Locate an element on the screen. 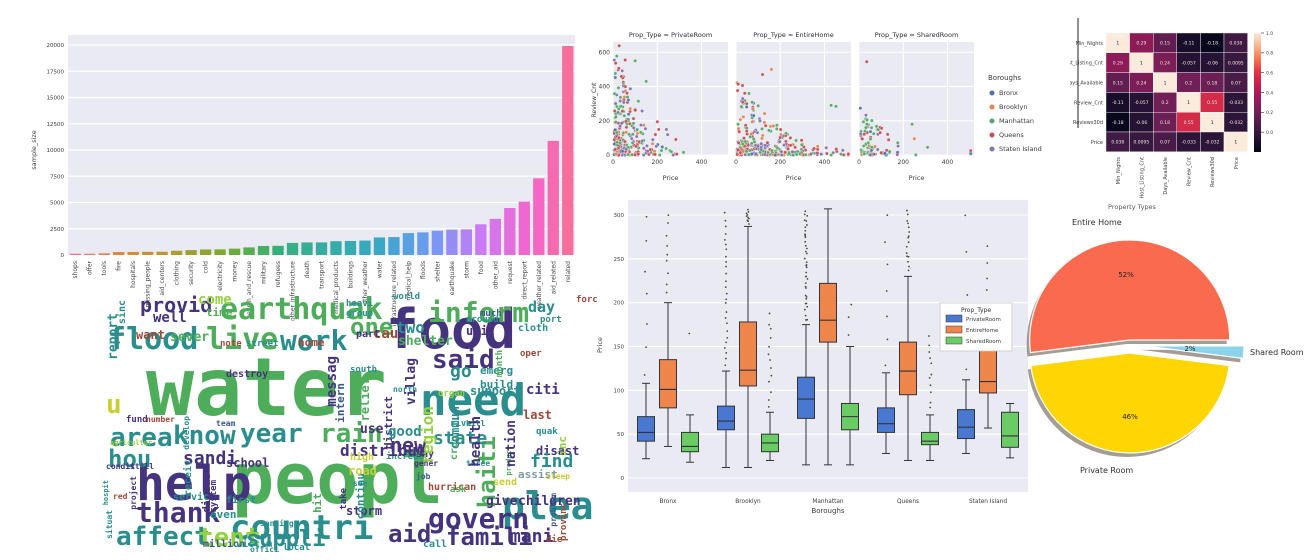  word-part: part is located at coordinates (368, 334).